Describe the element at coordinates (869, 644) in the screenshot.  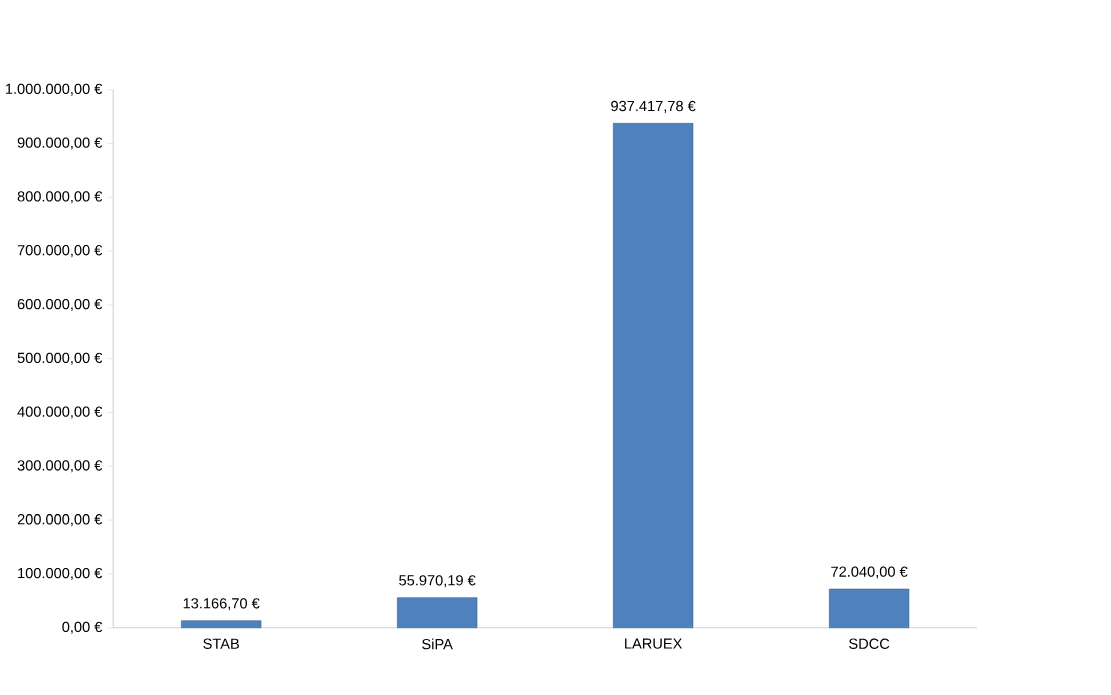
I see `x-tick-label: SDCC` at that location.